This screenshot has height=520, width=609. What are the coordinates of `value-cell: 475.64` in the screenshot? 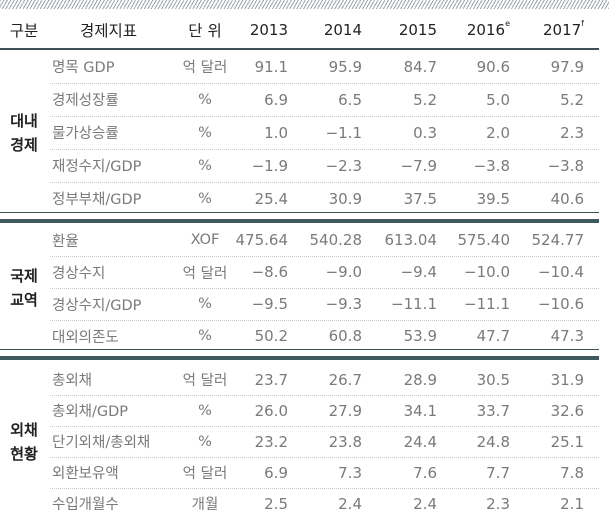 It's located at (262, 240).